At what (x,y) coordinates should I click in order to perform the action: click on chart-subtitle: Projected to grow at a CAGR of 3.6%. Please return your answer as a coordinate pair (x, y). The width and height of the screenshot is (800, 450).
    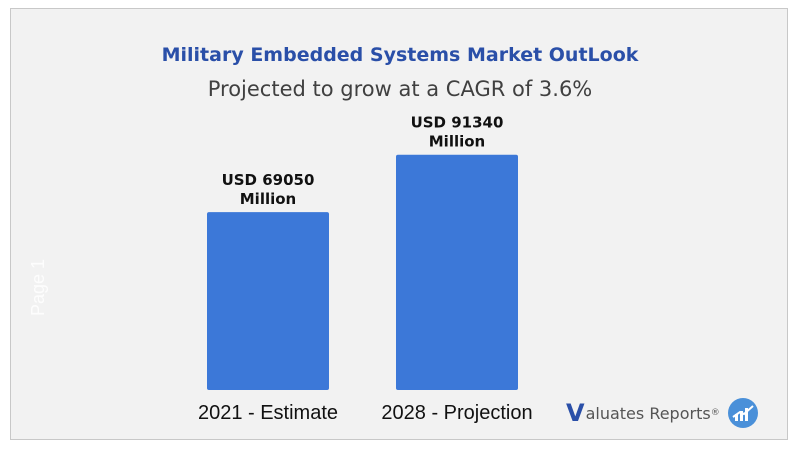
    Looking at the image, I should click on (400, 89).